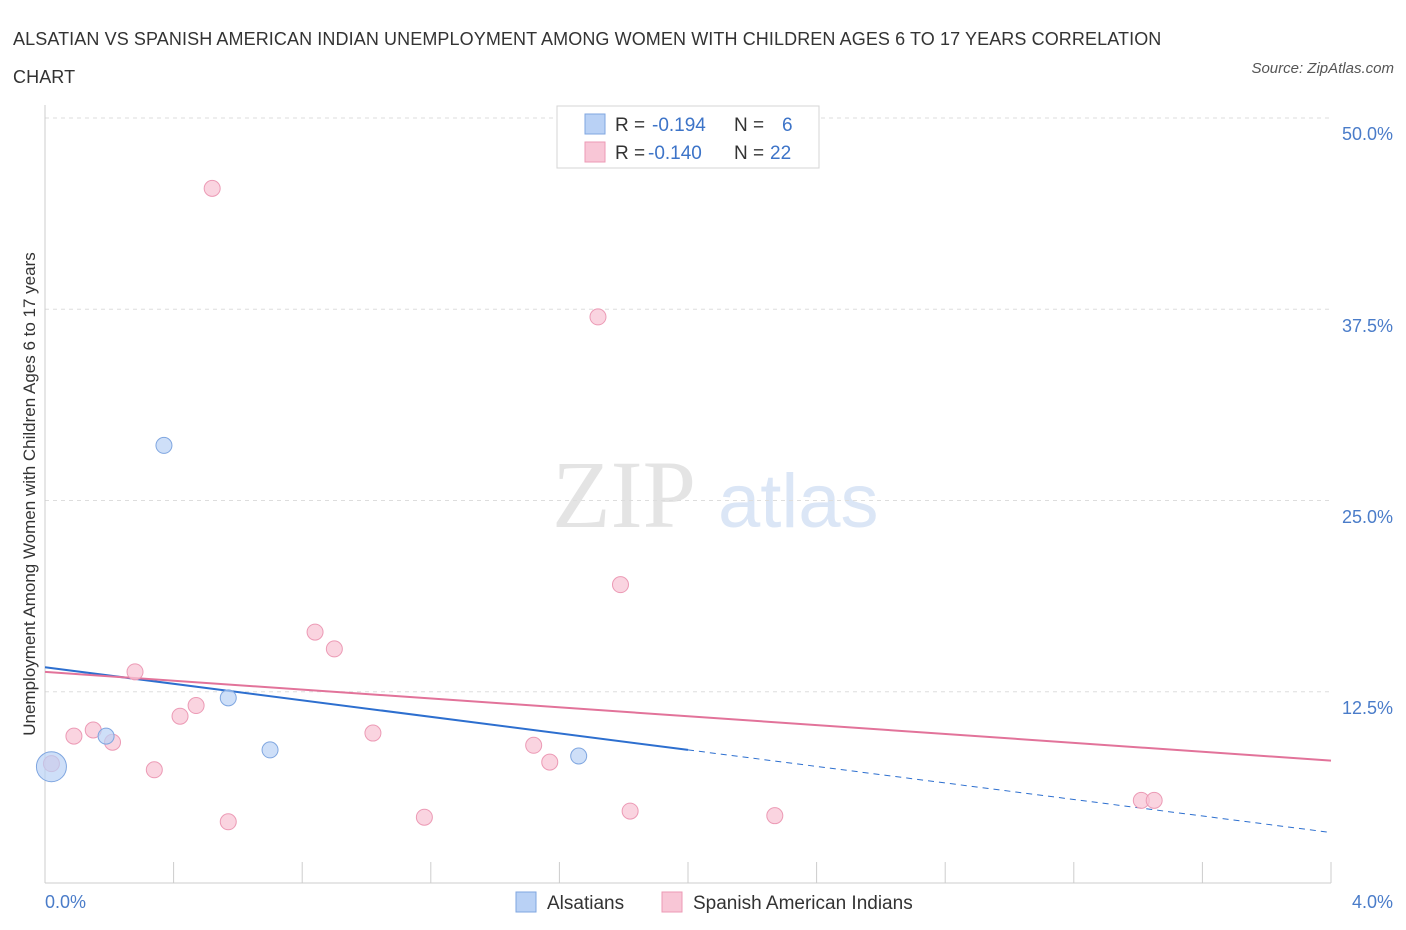  I want to click on series-legend: Alsatians Spanish American Indians, so click(714, 902).